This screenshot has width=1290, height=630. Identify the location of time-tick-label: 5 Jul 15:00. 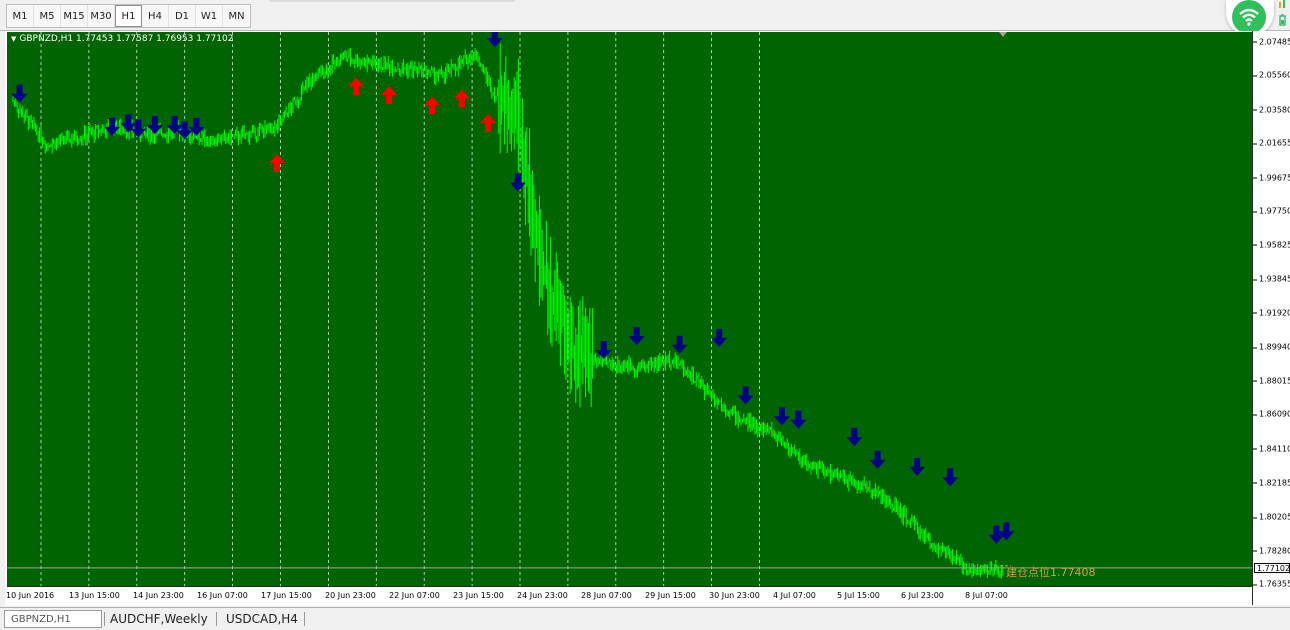
(858, 595).